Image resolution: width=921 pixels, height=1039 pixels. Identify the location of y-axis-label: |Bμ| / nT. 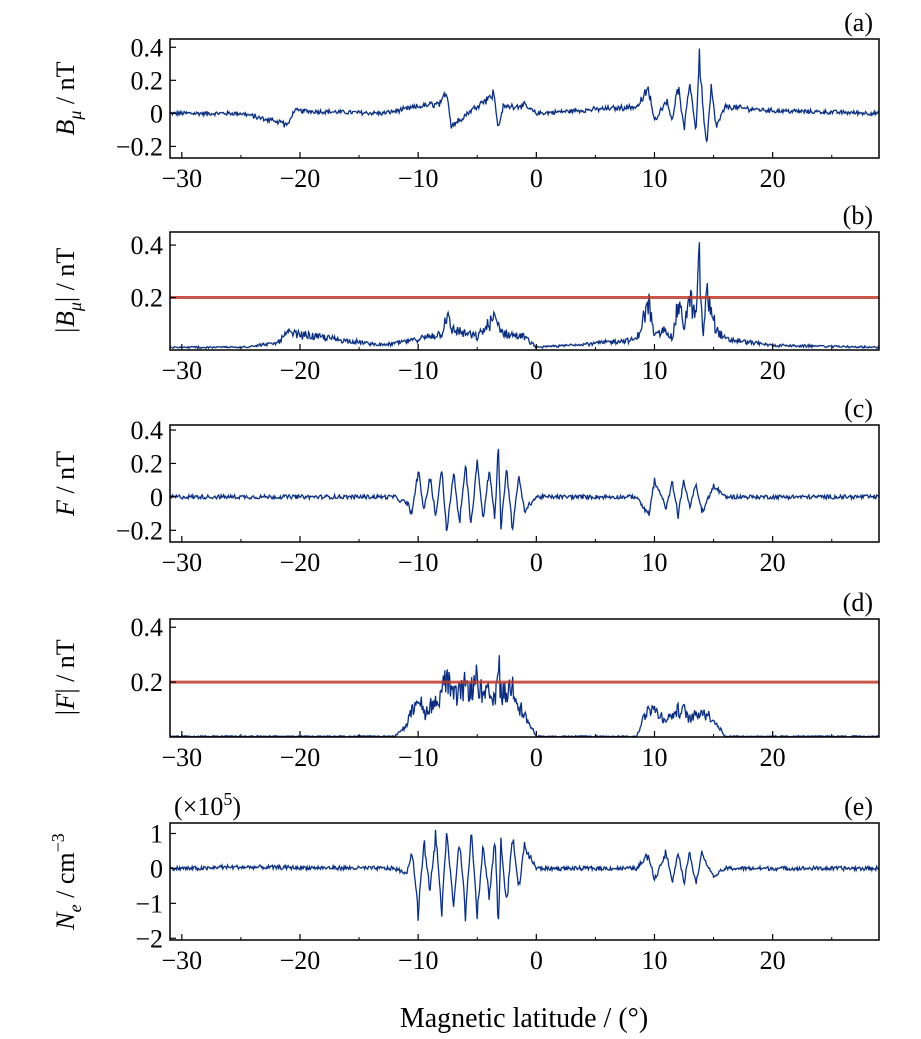
(68, 291).